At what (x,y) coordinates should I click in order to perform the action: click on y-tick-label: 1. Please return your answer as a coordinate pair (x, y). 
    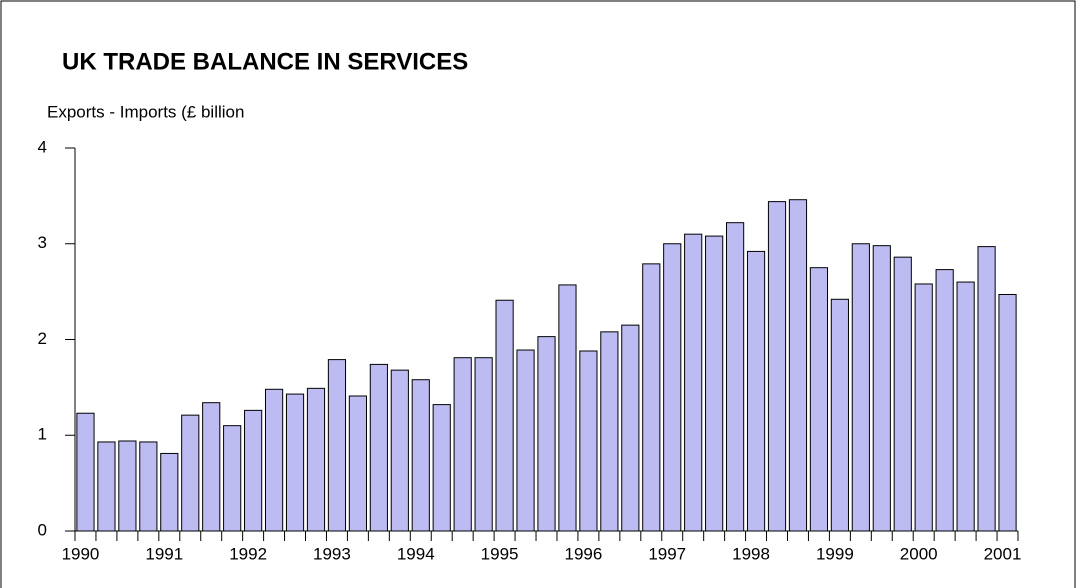
    Looking at the image, I should click on (42, 434).